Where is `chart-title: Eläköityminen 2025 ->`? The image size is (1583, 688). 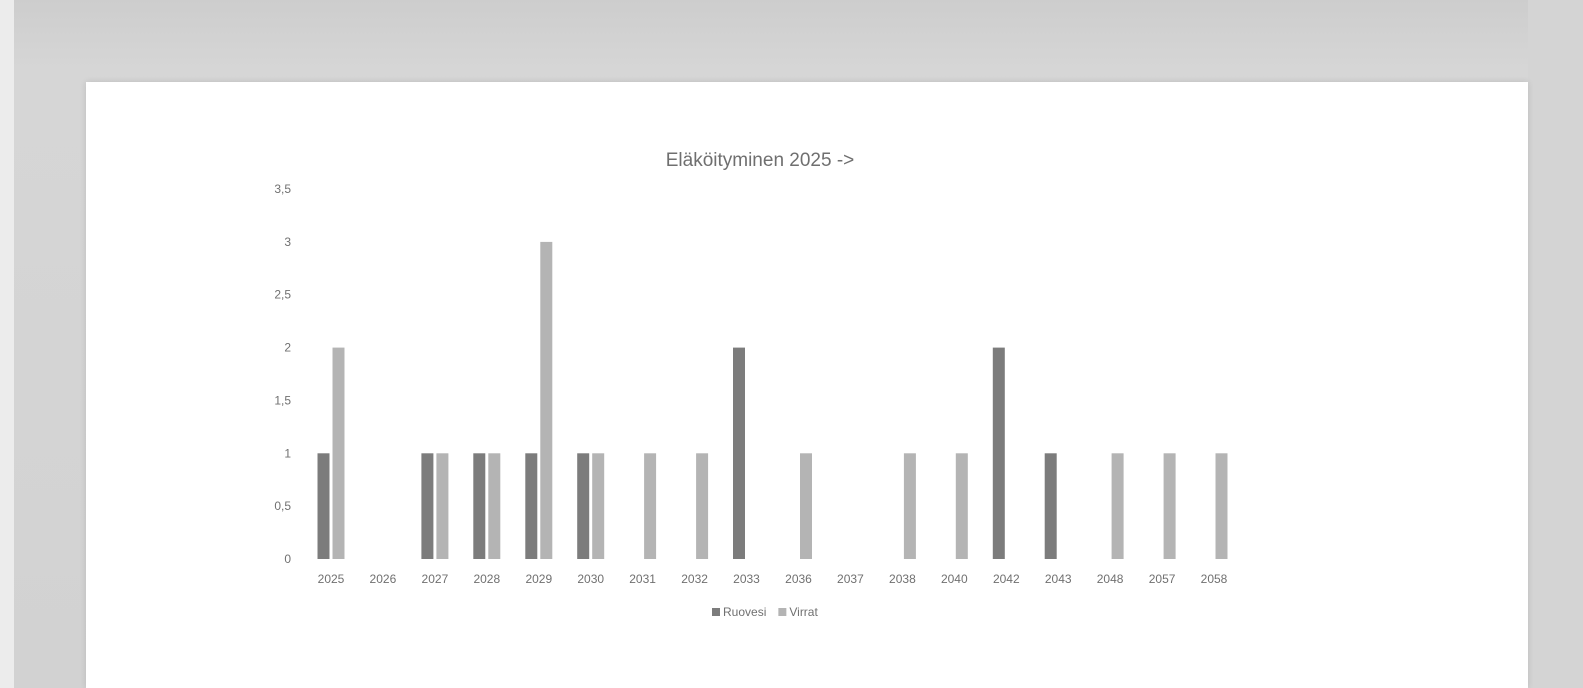
chart-title: Eläköityminen 2025 -> is located at coordinates (760, 160).